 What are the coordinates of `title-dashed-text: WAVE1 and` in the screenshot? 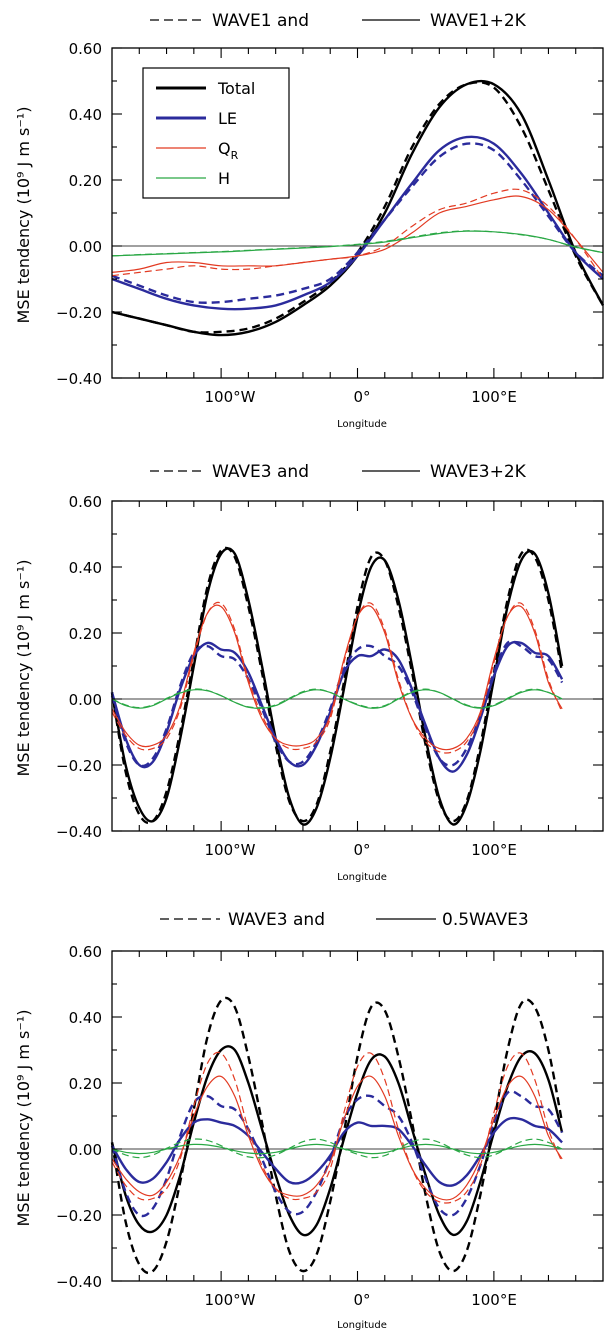 It's located at (260, 21).